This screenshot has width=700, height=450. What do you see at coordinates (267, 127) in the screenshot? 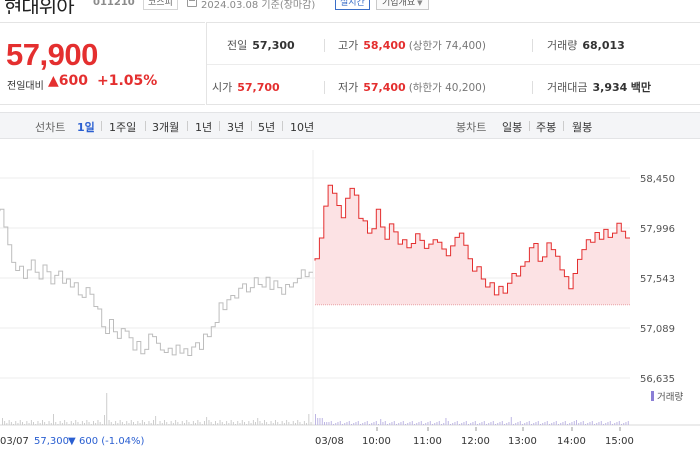
I see `period-5y: 5년` at bounding box center [267, 127].